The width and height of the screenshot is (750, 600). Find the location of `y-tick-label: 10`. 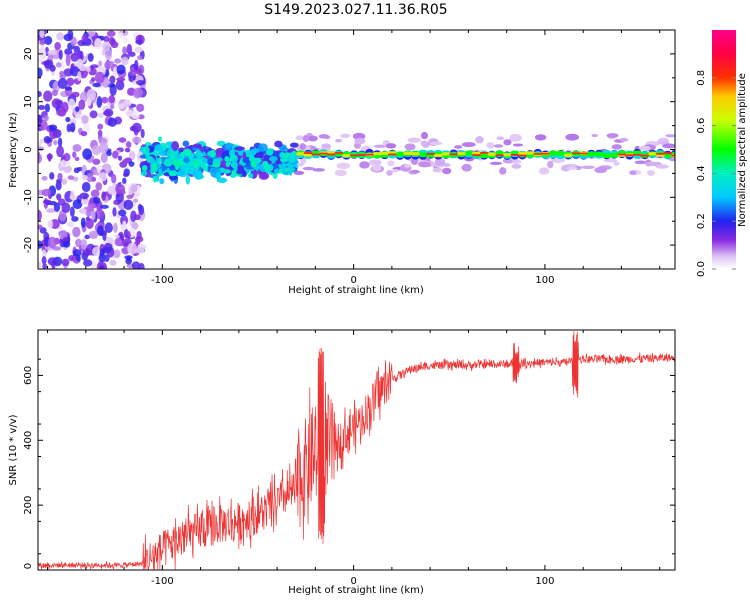

y-tick-label: 10 is located at coordinates (28, 101).